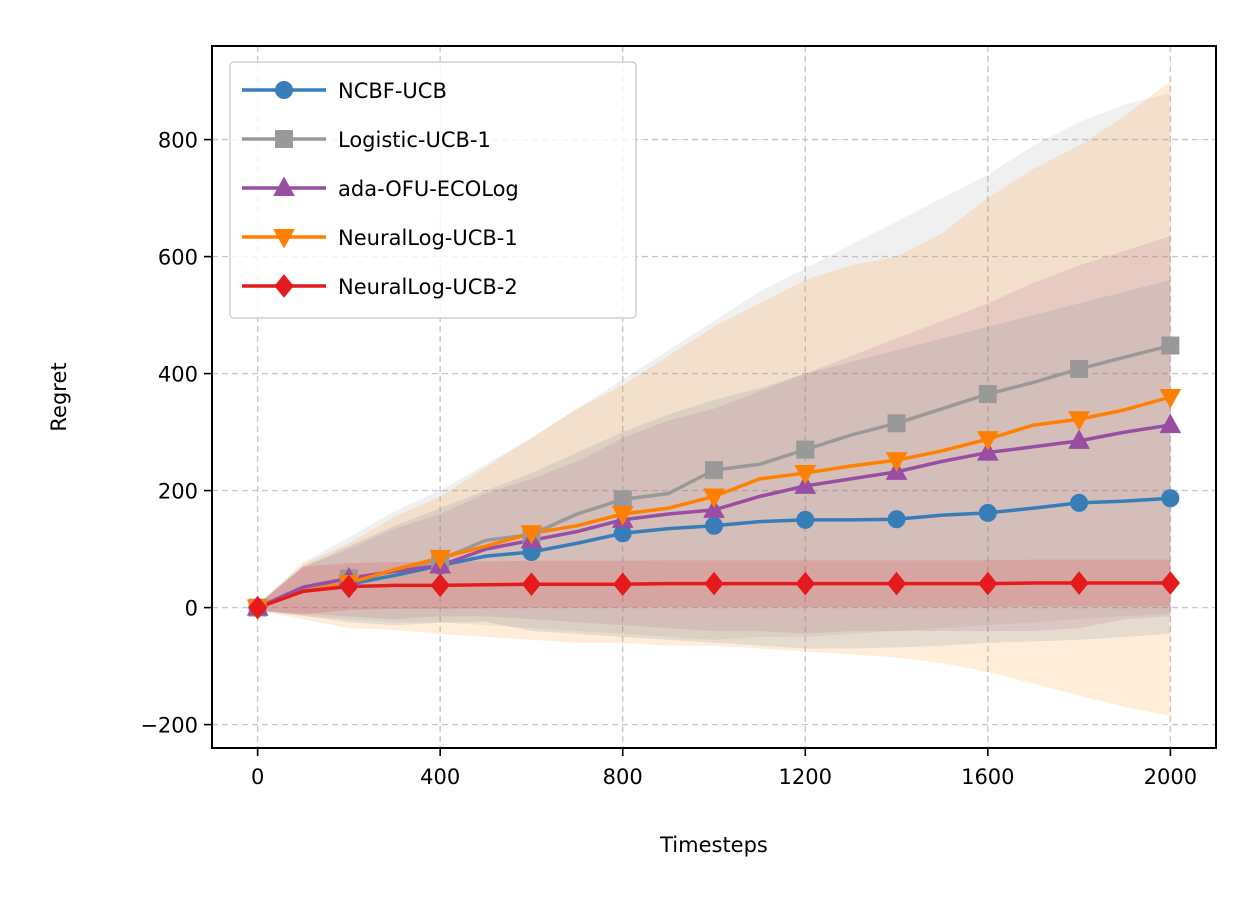 The height and width of the screenshot is (900, 1260). Describe the element at coordinates (713, 845) in the screenshot. I see `x-axis-title: Timesteps` at that location.